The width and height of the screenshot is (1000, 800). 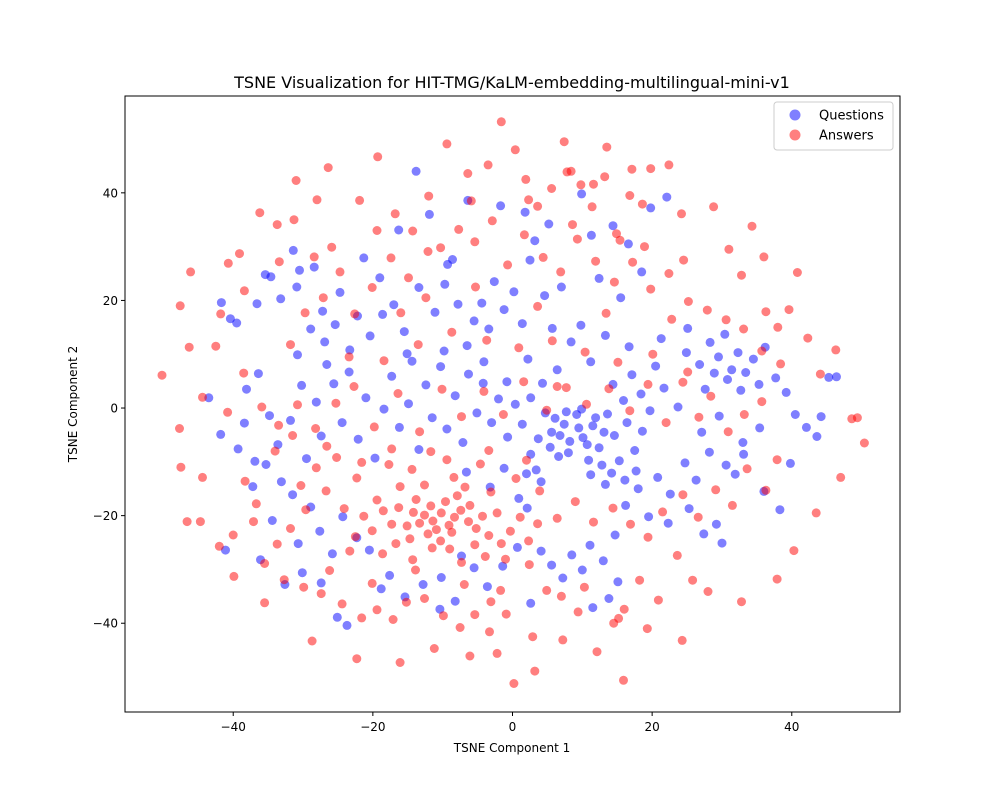 I want to click on legend-label-answers: Answers, so click(x=846, y=136).